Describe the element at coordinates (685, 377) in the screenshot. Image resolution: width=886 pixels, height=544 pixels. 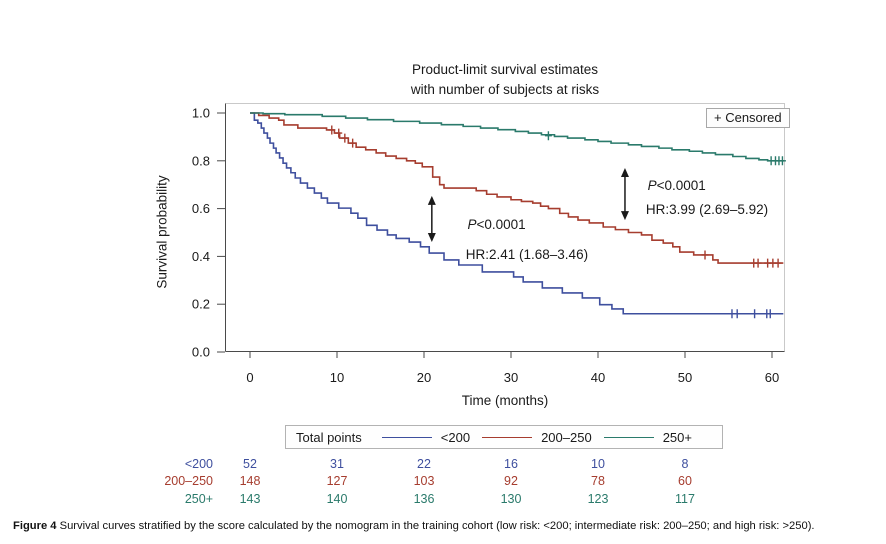
I see `x-tick-label: 50` at that location.